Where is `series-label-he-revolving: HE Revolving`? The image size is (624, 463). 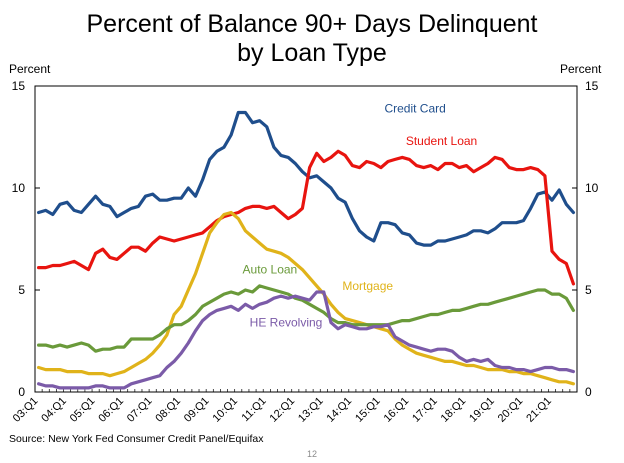
series-label-he-revolving: HE Revolving is located at coordinates (286, 323).